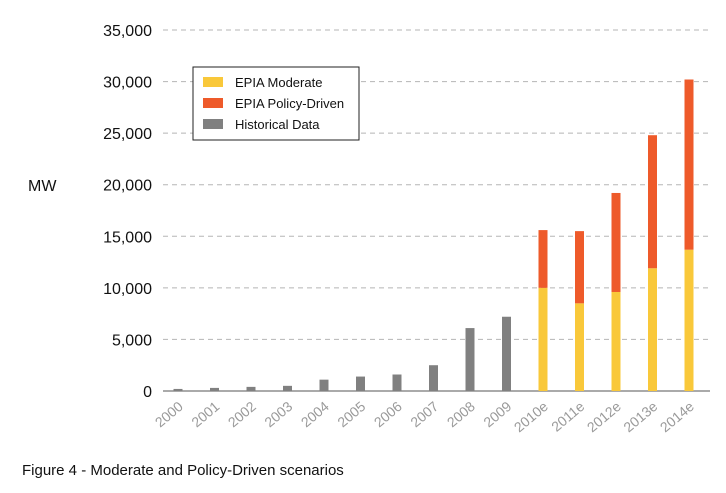  Describe the element at coordinates (127, 134) in the screenshot. I see `y-tick-label: 25,000` at that location.